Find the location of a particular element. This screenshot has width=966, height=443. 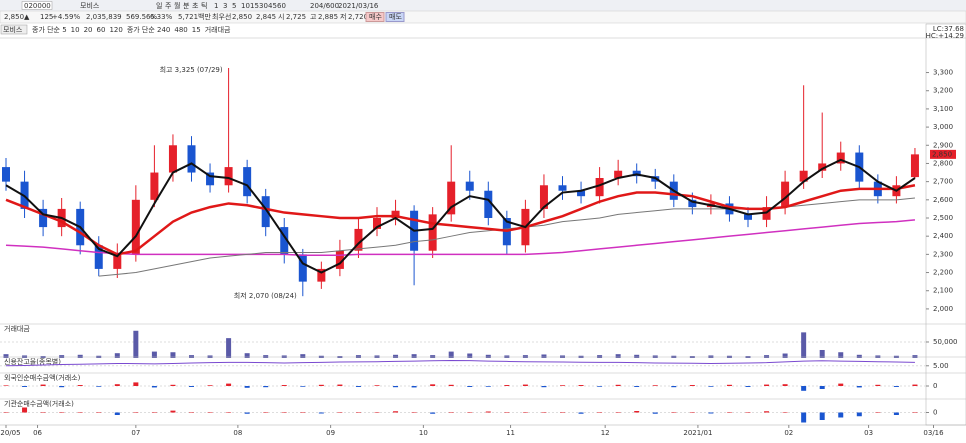

period-button: 초 is located at coordinates (195, 6).